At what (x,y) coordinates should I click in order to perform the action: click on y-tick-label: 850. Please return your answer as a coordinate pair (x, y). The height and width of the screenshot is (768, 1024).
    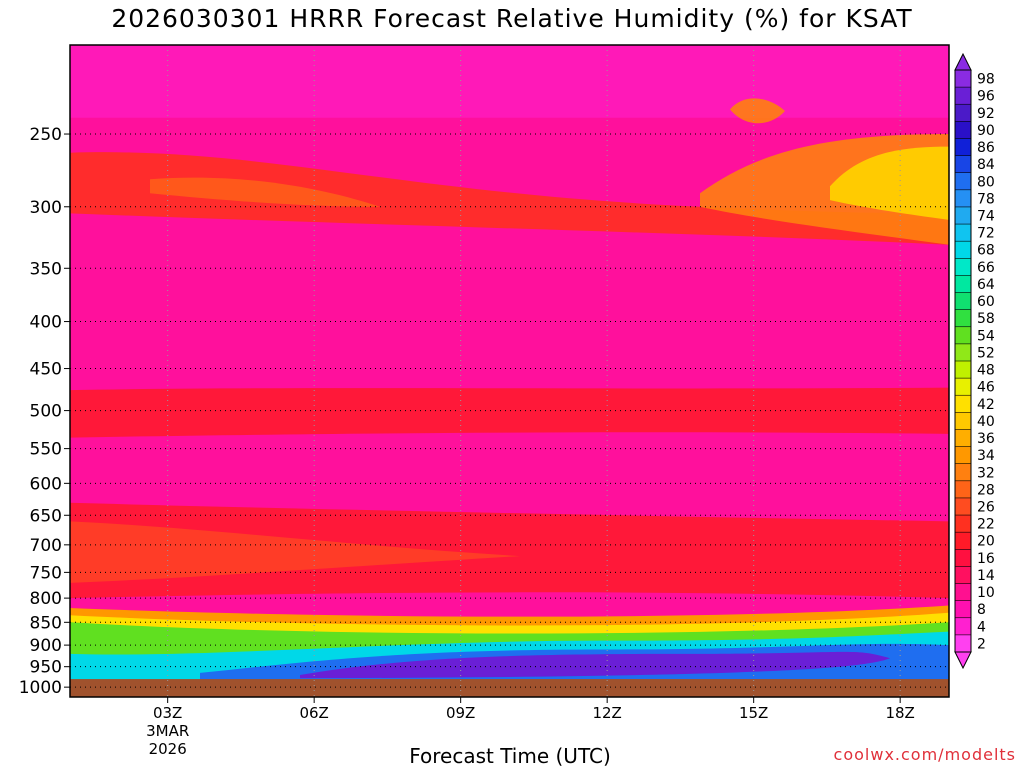
    Looking at the image, I should click on (46, 623).